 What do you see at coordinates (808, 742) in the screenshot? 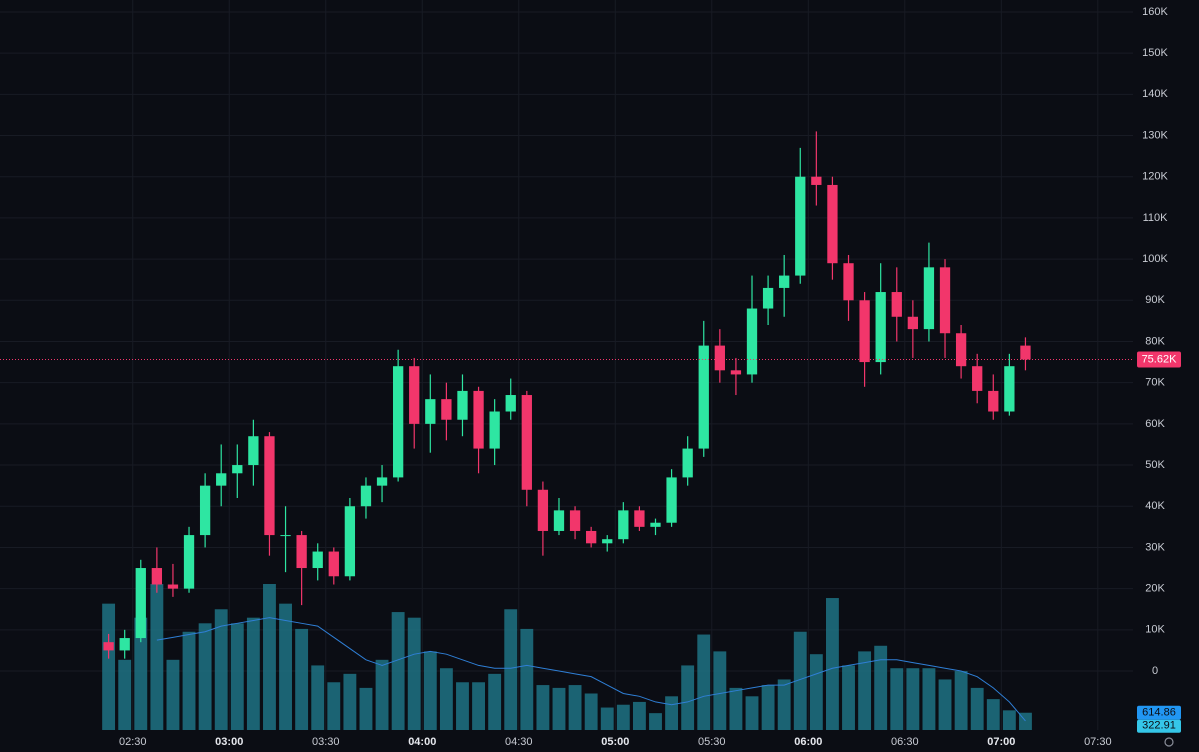
I see `x-tick-label: 06:00` at bounding box center [808, 742].